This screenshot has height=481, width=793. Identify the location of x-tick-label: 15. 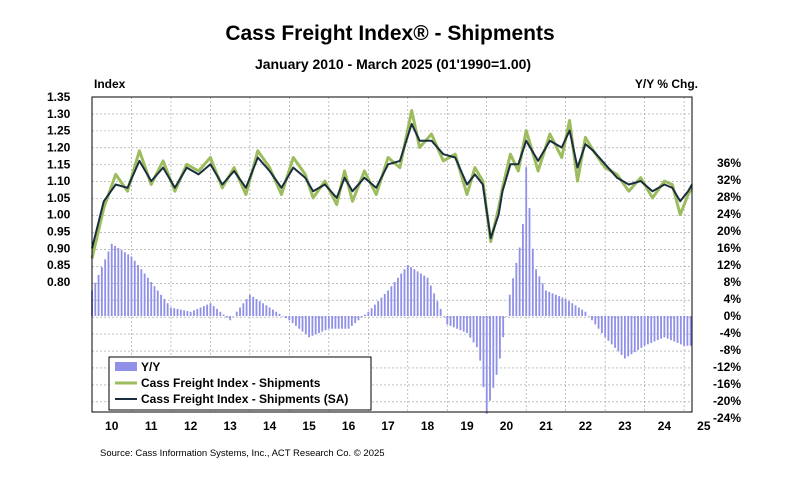
(309, 426).